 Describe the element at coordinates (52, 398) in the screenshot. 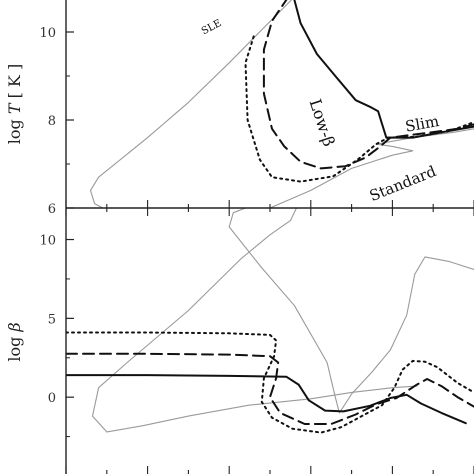

I see `bottom-ytick-label-0: 0` at that location.